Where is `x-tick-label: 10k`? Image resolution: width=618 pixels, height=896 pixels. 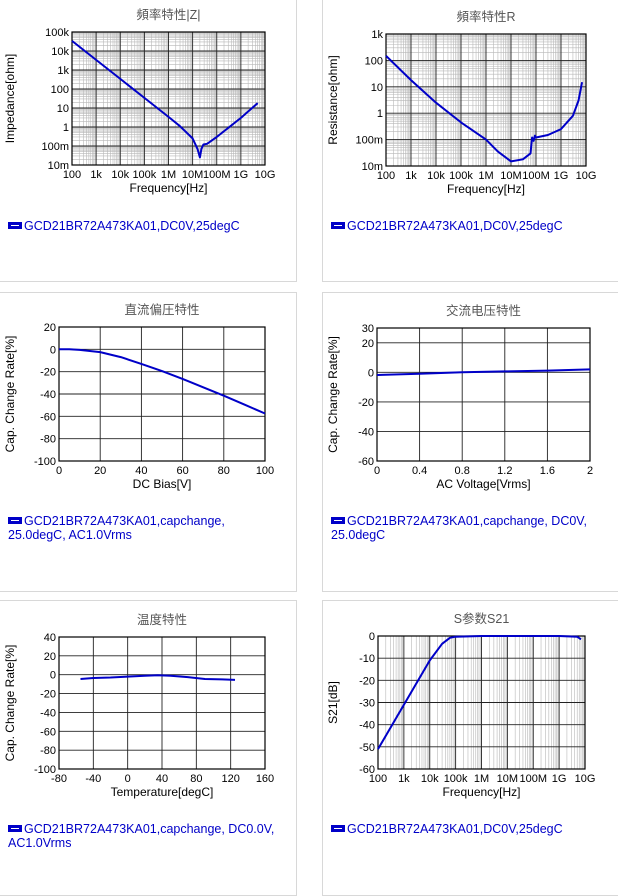 x-tick-label: 10k is located at coordinates (430, 779).